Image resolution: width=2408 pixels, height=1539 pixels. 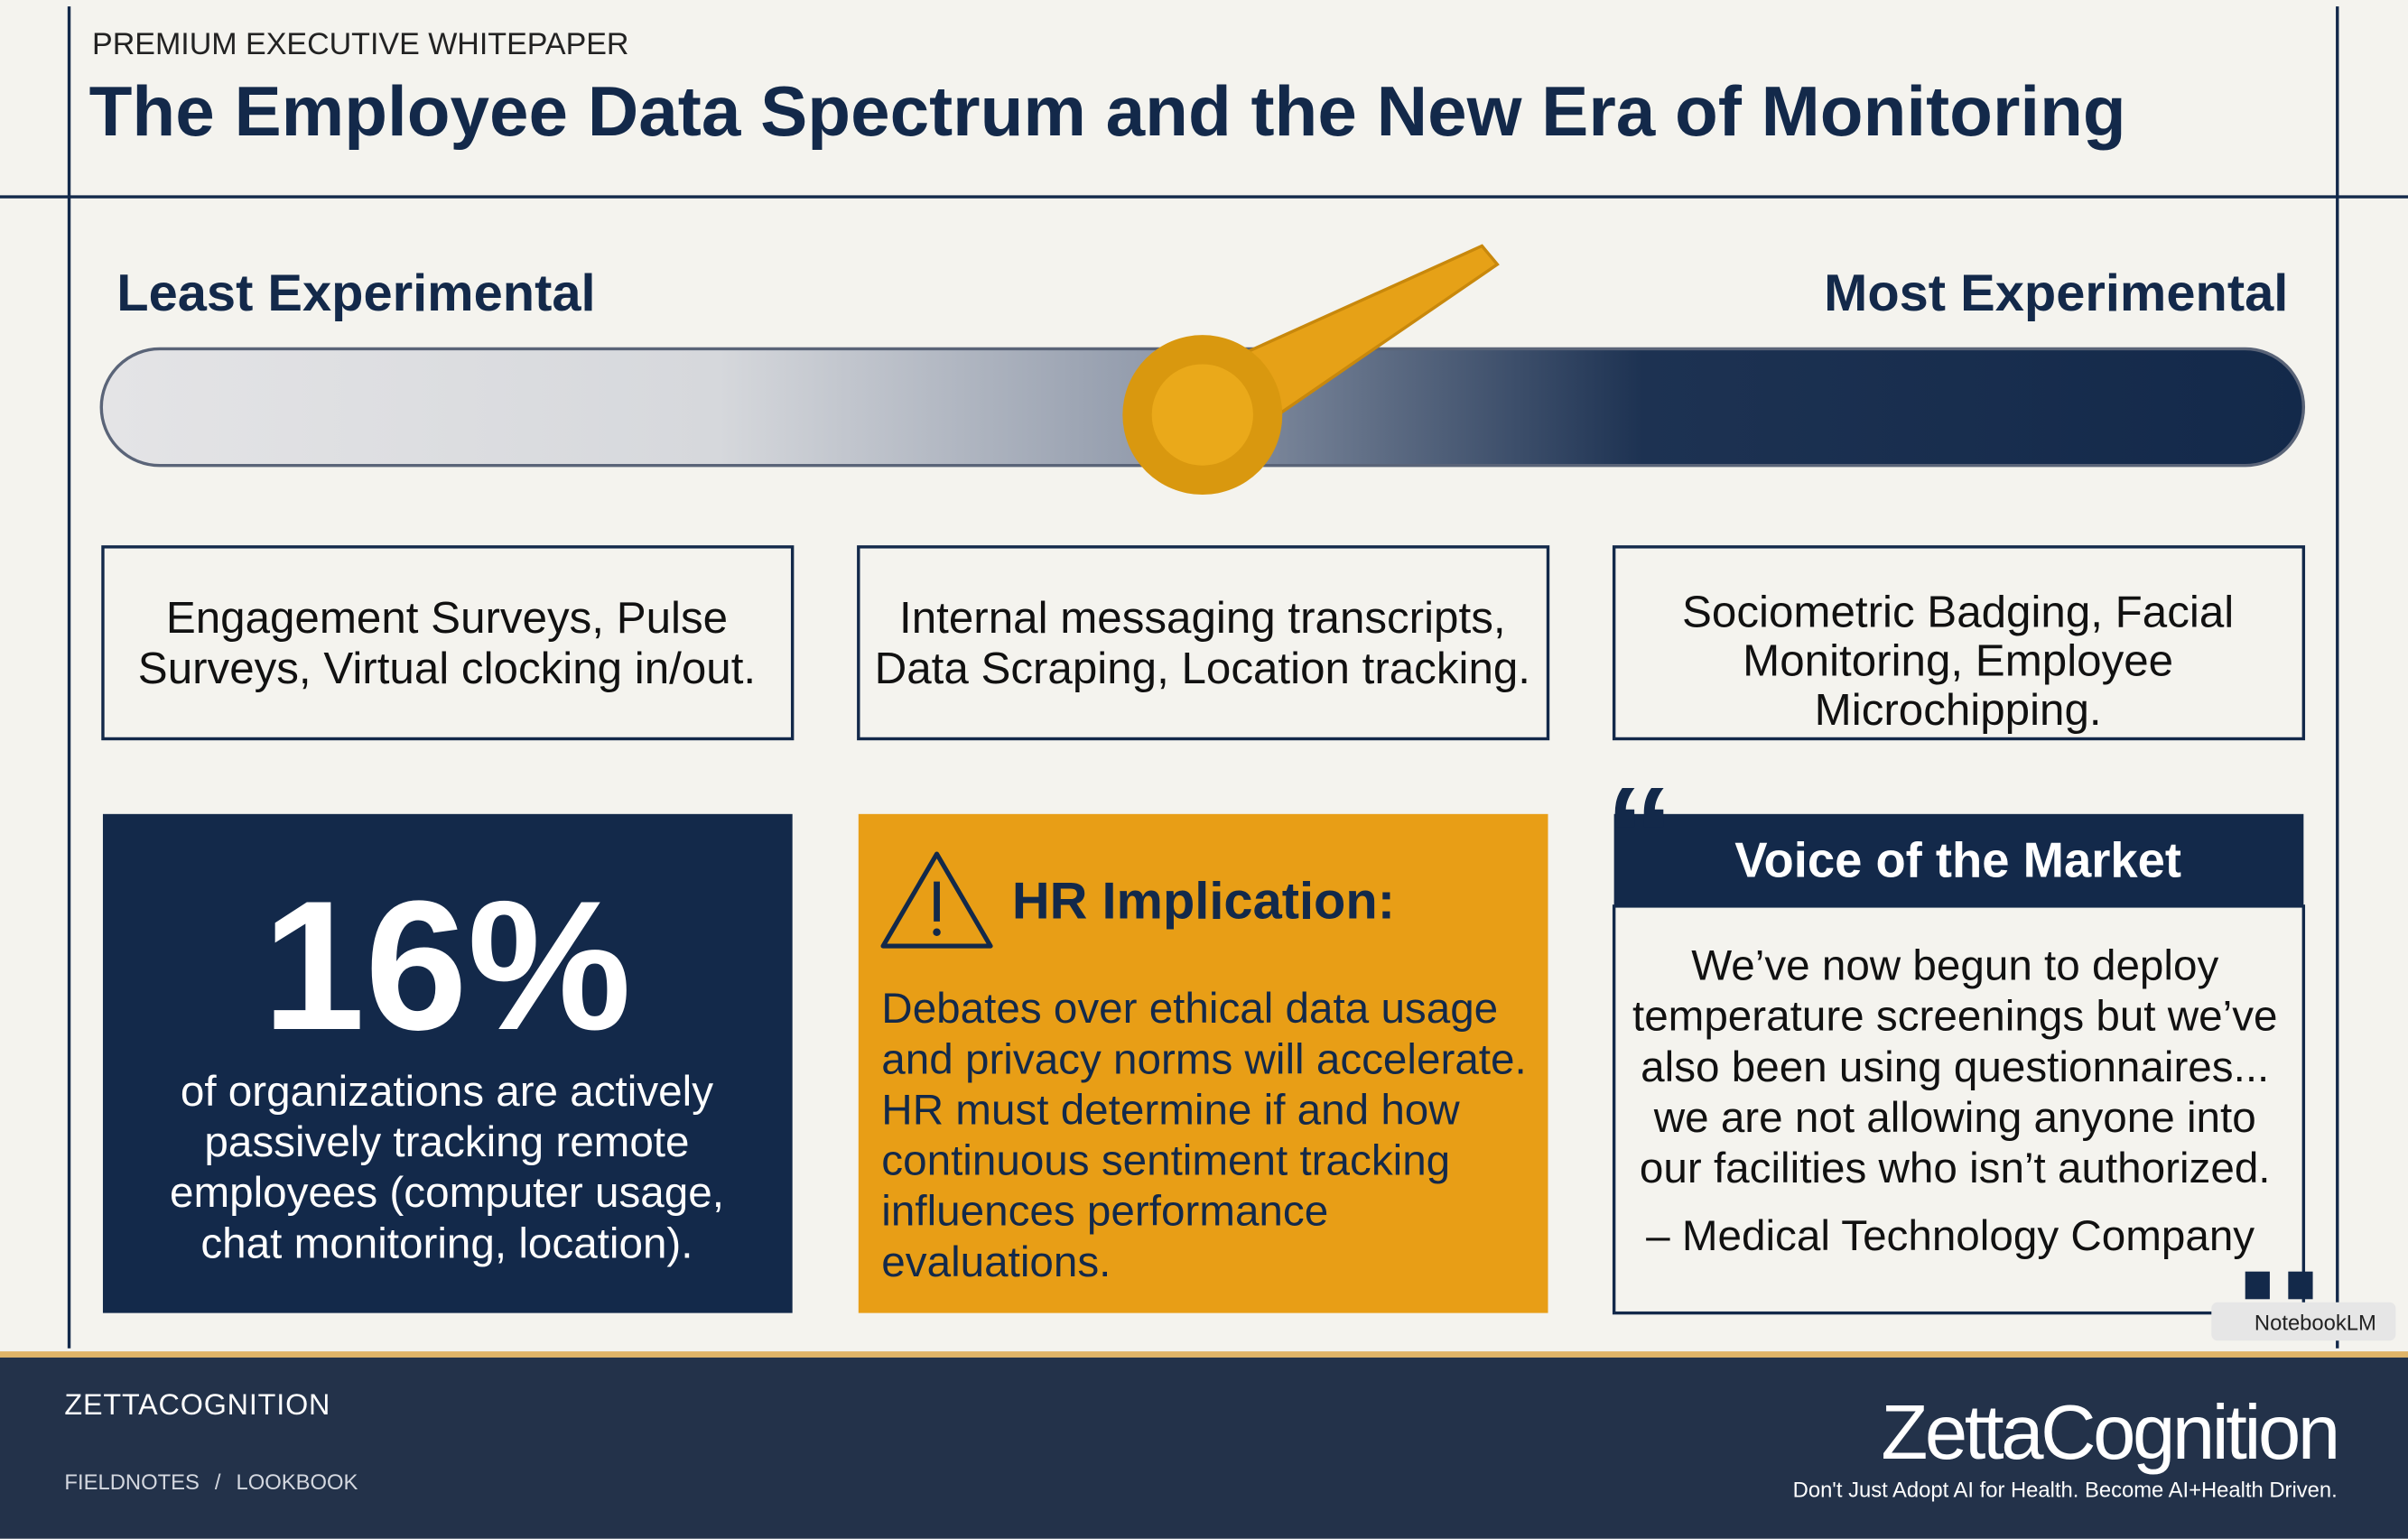 What do you see at coordinates (447, 618) in the screenshot?
I see `text-line: Engagement Surveys, Pulse` at bounding box center [447, 618].